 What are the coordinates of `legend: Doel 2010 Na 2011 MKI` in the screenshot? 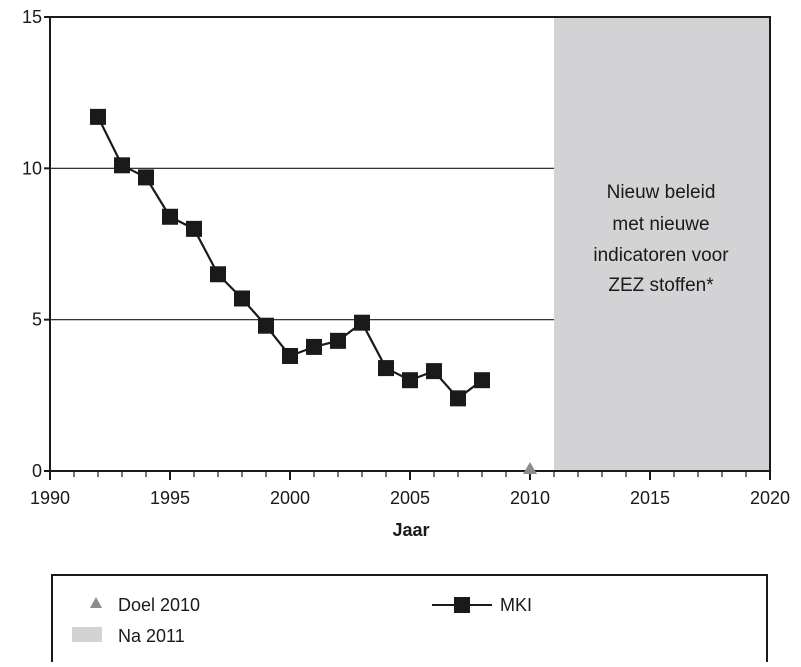 It's located at (409, 620).